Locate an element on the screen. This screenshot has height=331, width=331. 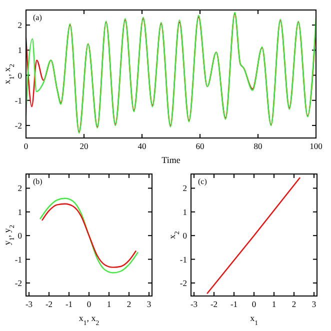
annotation: (c) is located at coordinates (203, 181).